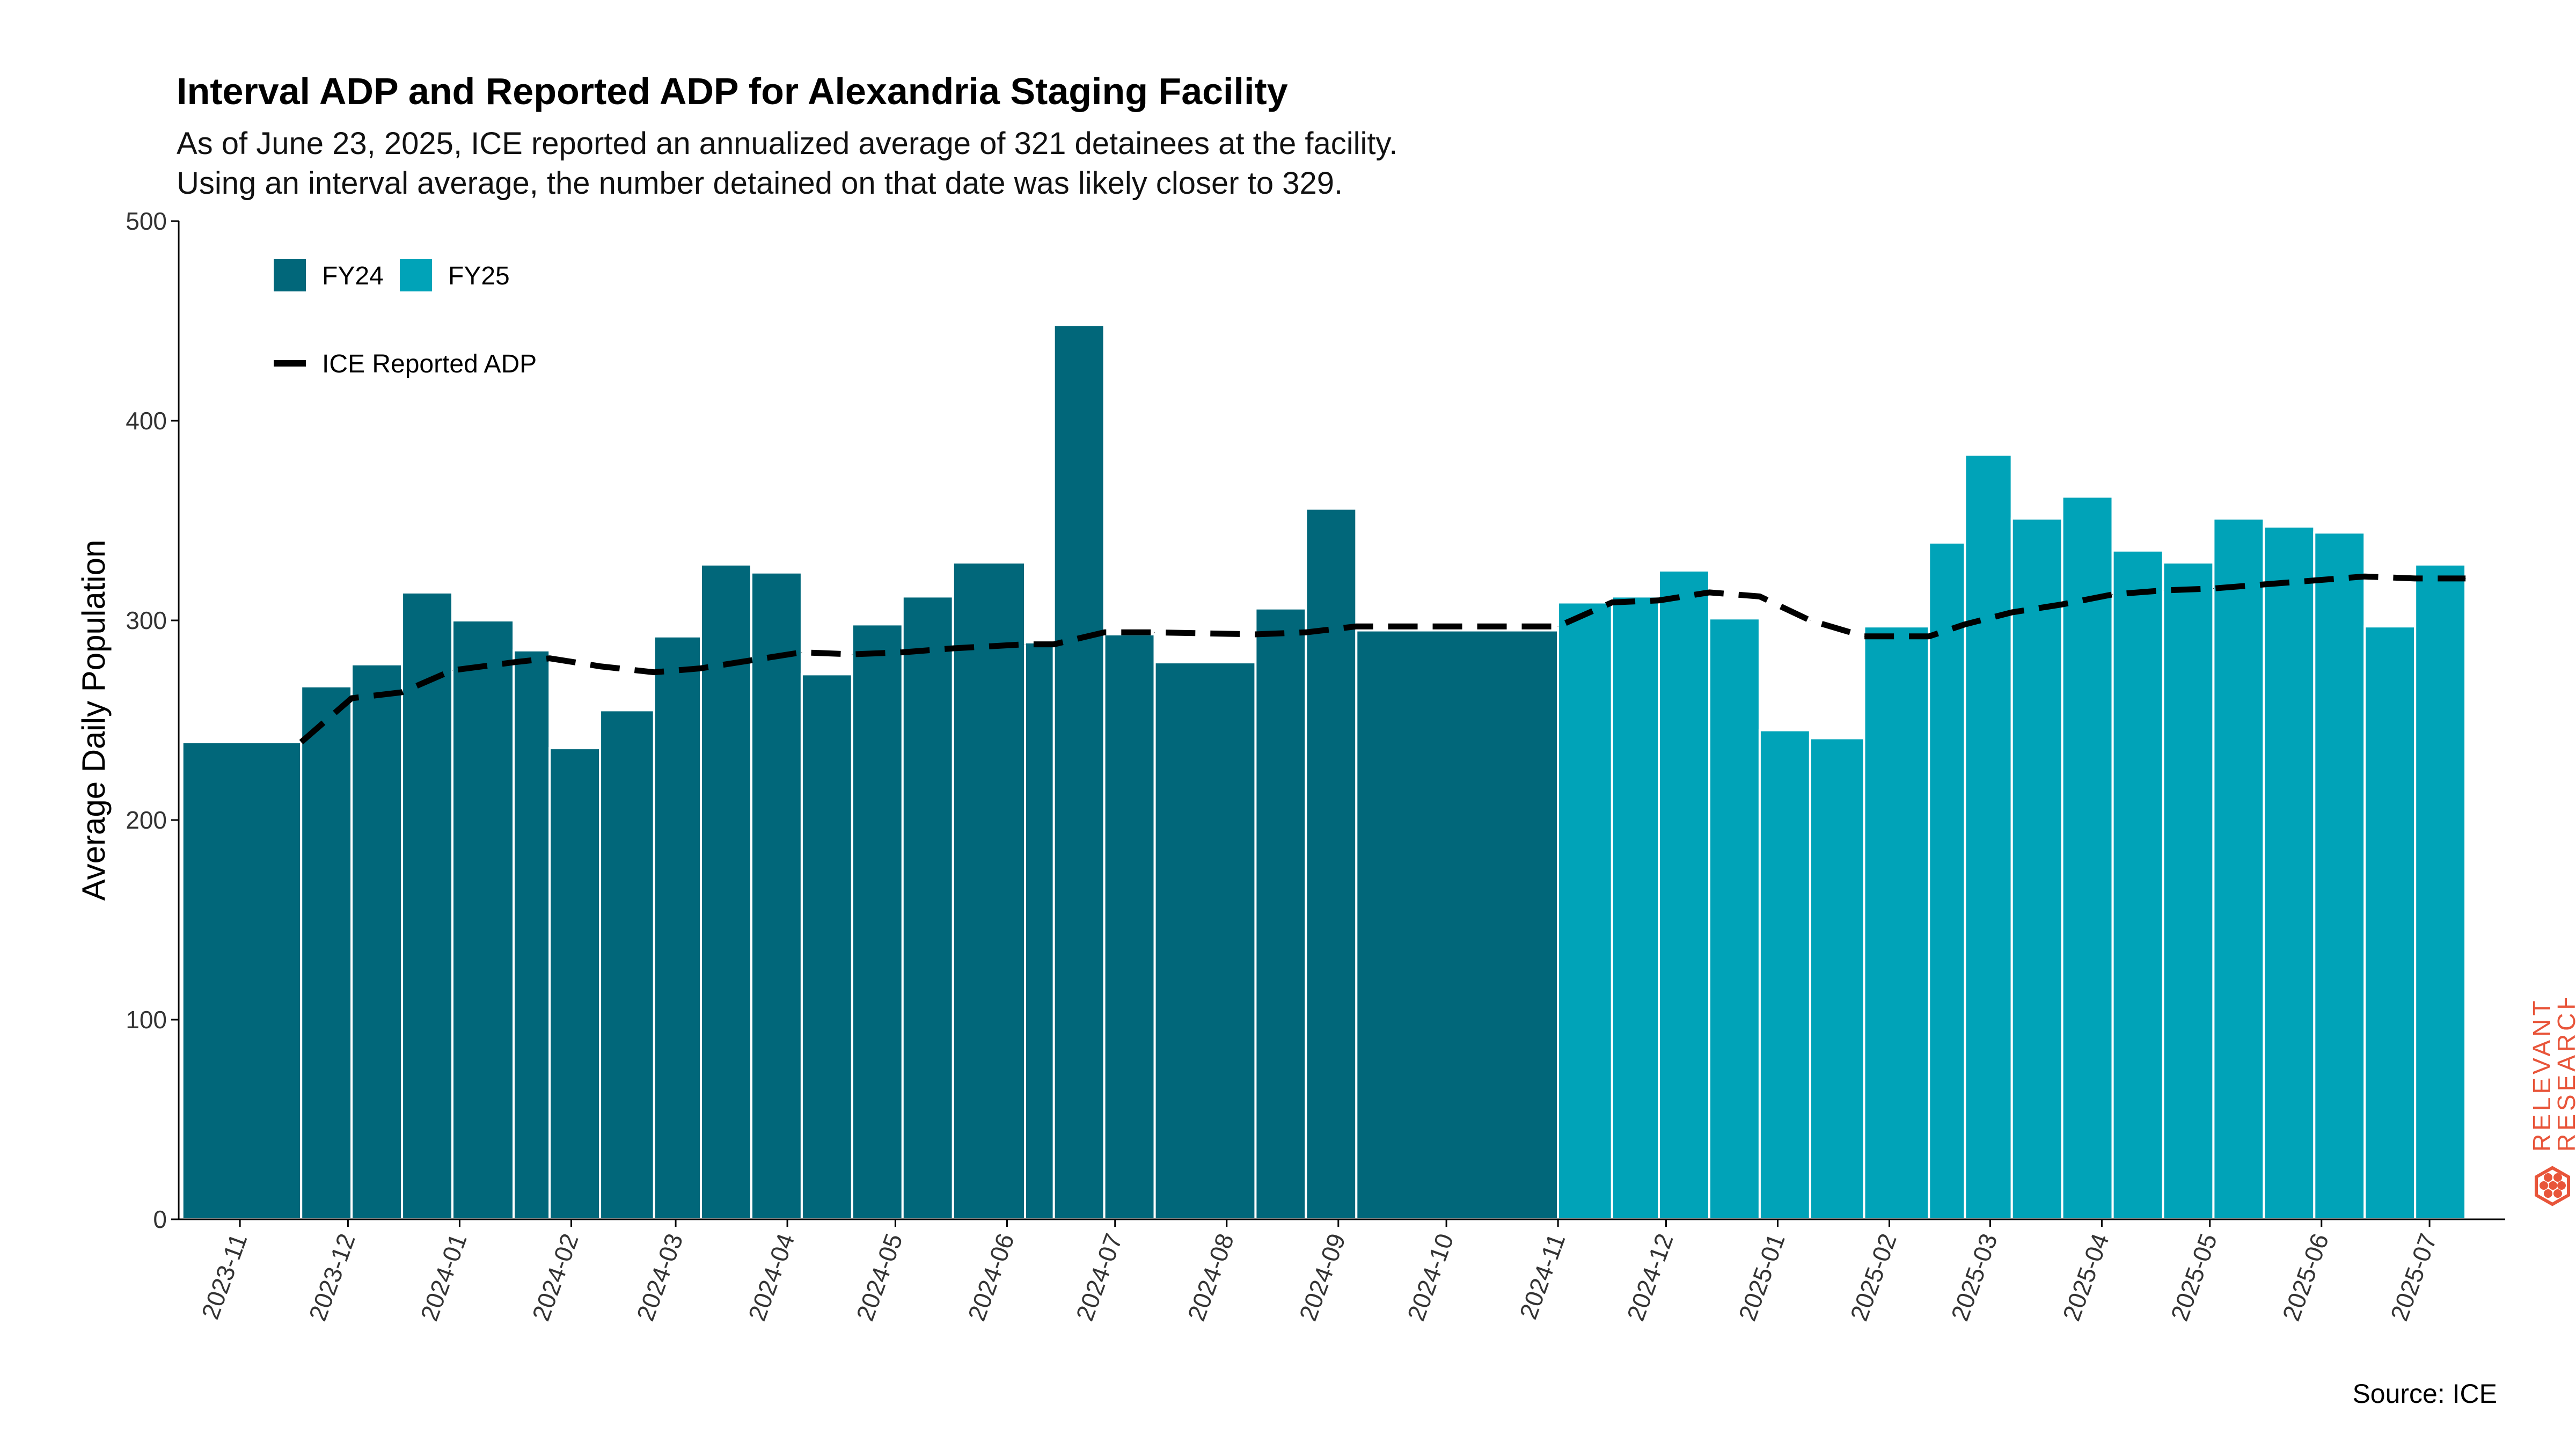  Describe the element at coordinates (429, 364) in the screenshot. I see `legend-label-reported-adp: ICE Reported ADP` at that location.